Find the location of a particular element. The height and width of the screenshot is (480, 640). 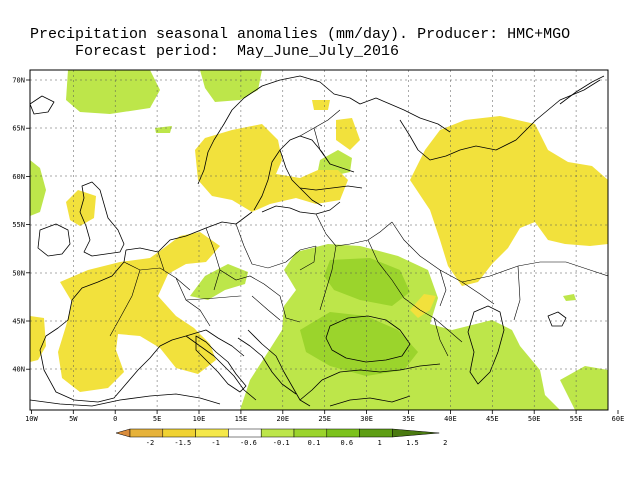

dry-area-france-iberia is located at coordinates (139, 312).